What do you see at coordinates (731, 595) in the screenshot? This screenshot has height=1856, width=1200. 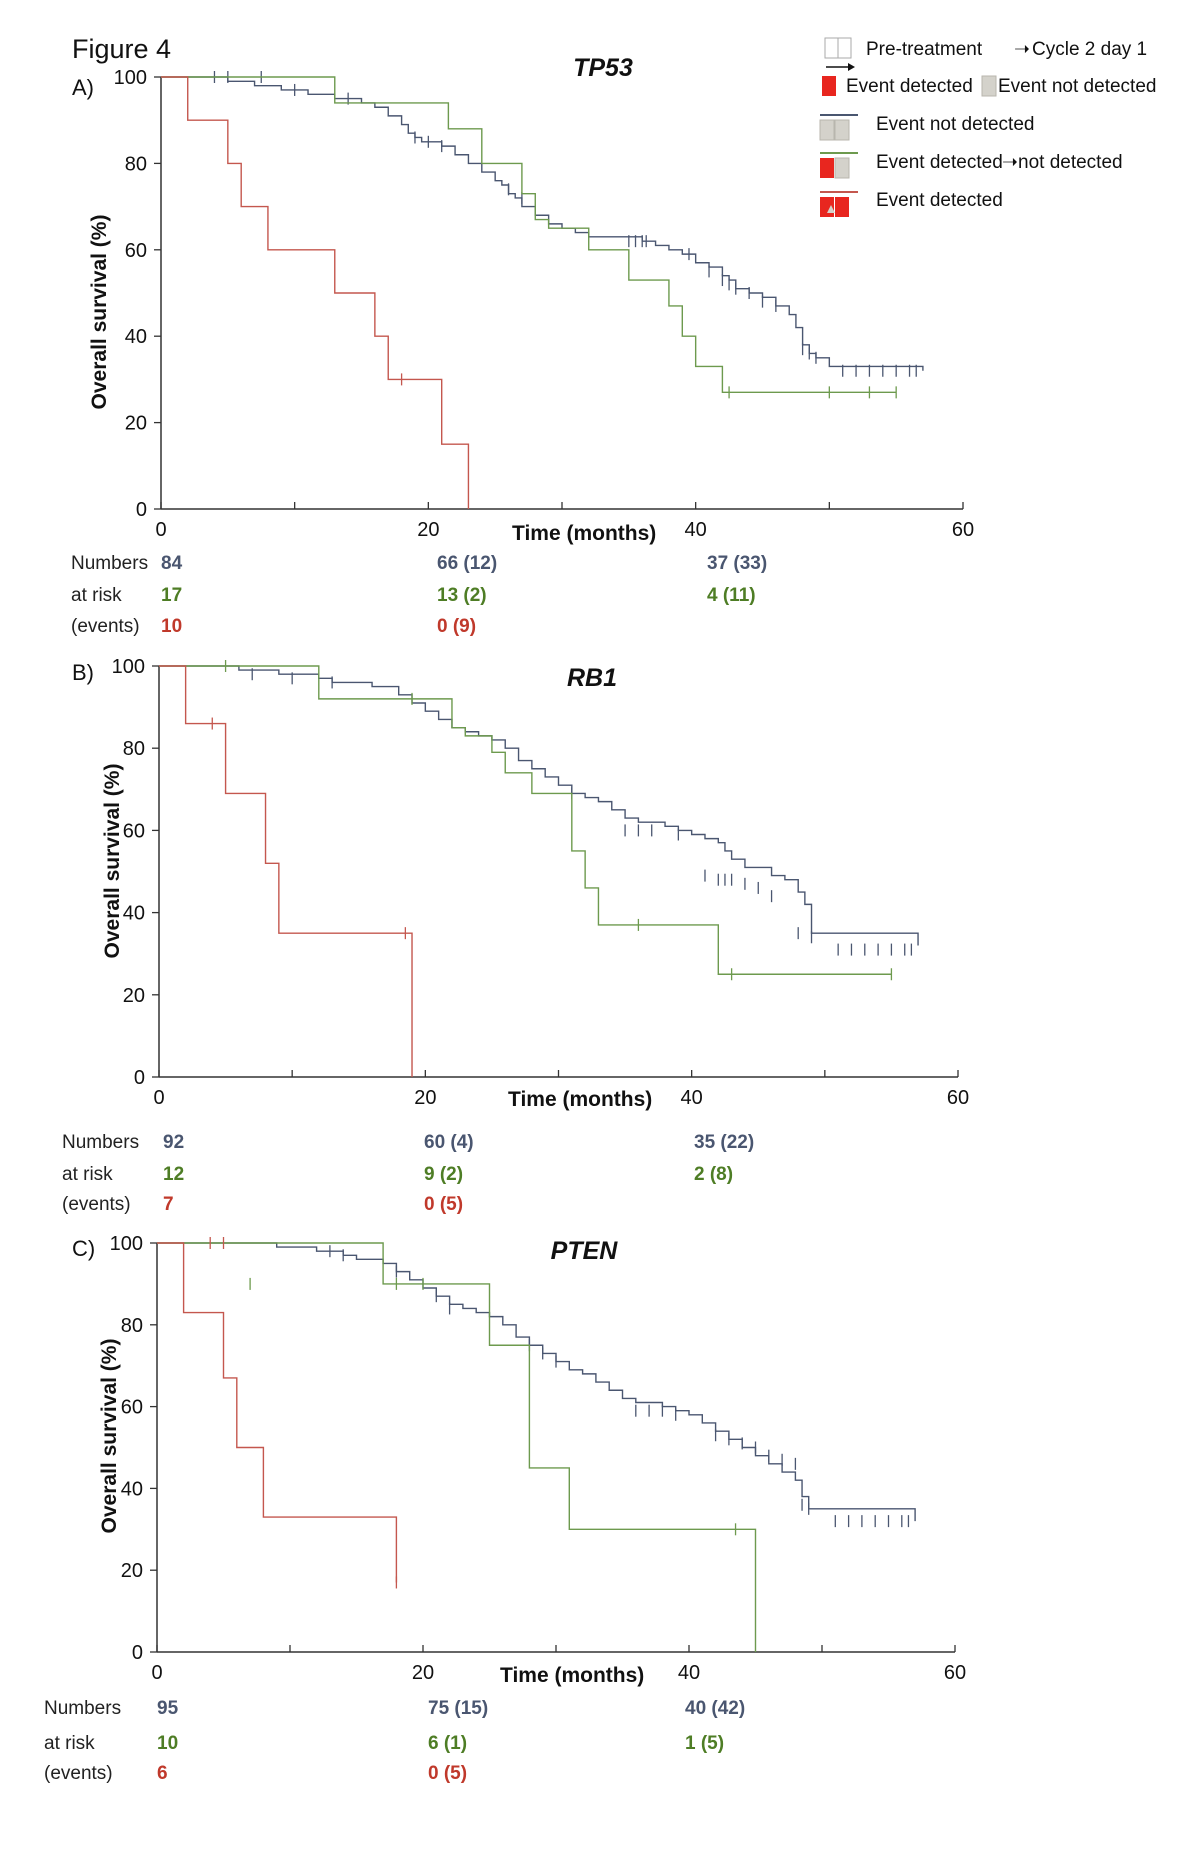 I see `risk-value: 4 (11)` at bounding box center [731, 595].